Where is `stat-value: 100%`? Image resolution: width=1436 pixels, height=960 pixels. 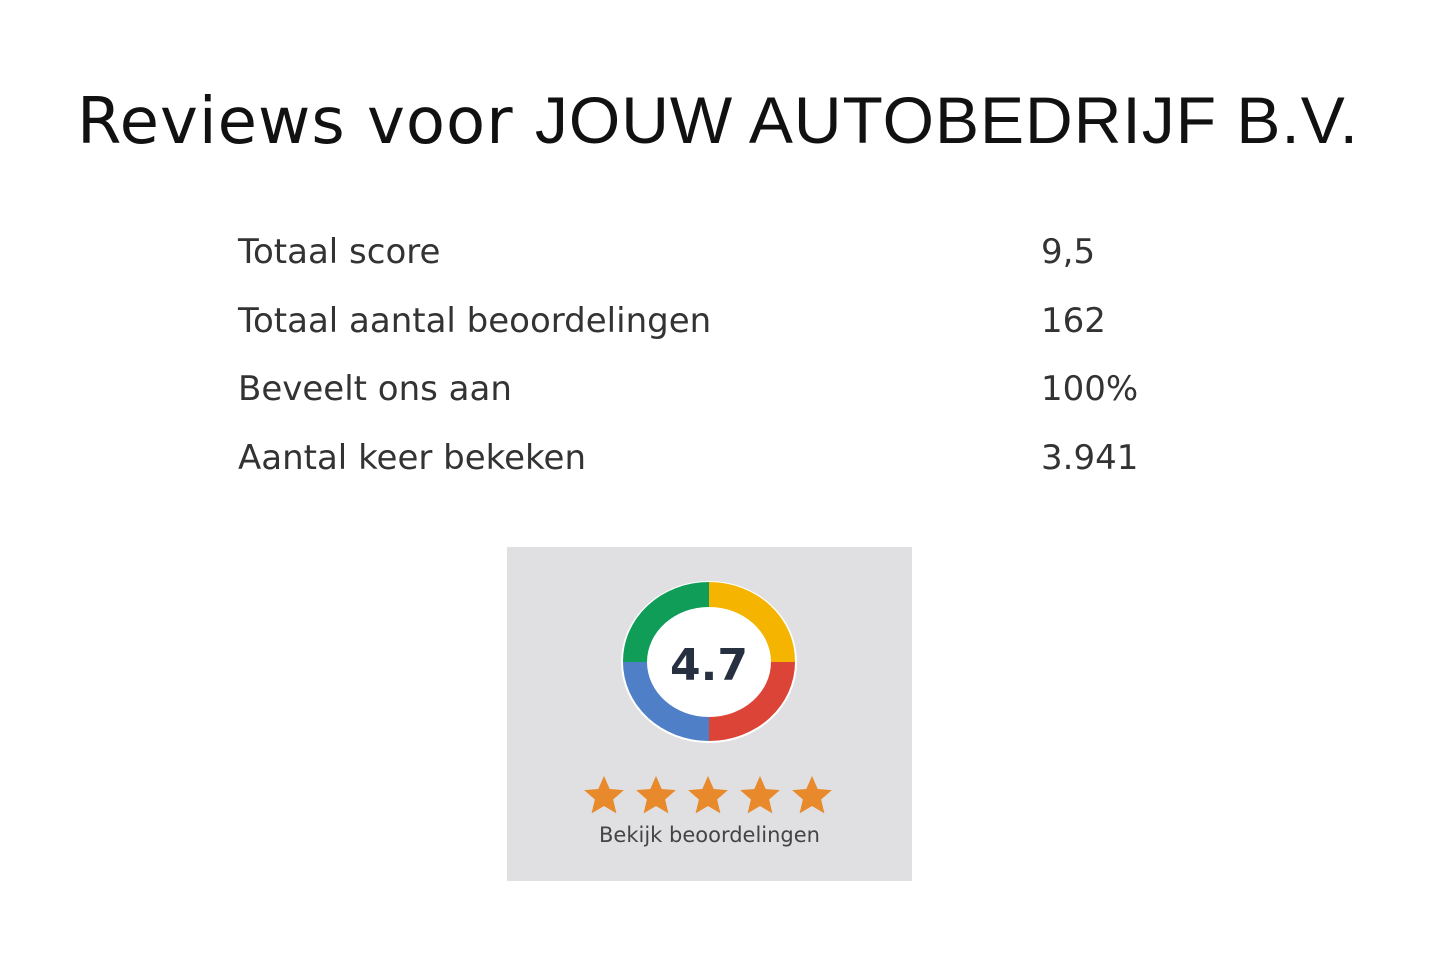
stat-value: 100% is located at coordinates (1090, 389).